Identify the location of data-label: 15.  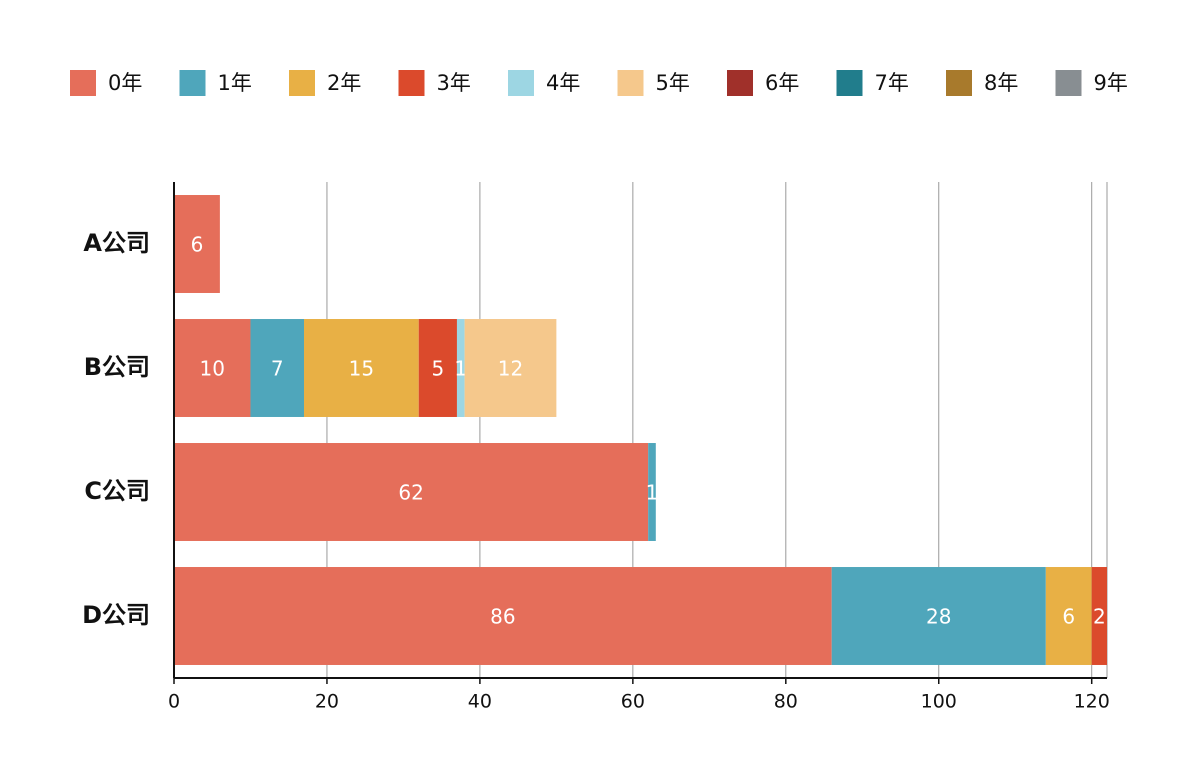
(361, 369).